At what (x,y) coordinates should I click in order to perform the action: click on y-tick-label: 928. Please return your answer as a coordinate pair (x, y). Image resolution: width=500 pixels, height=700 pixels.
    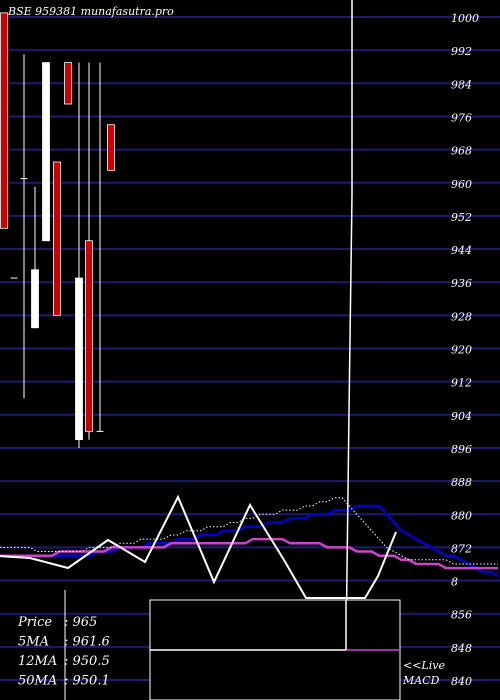
    Looking at the image, I should click on (461, 316).